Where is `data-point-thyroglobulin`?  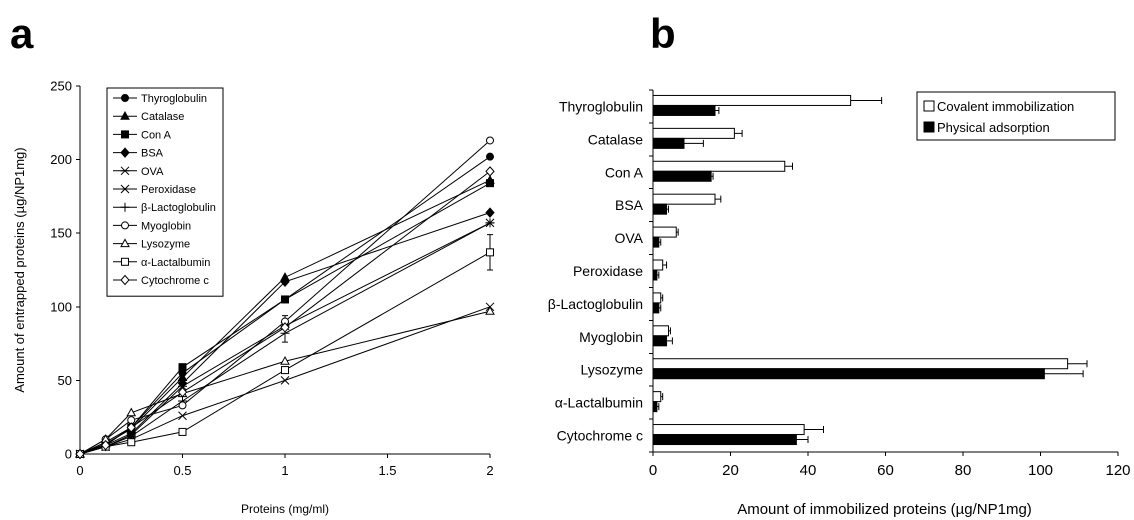
data-point-thyroglobulin is located at coordinates (490, 156).